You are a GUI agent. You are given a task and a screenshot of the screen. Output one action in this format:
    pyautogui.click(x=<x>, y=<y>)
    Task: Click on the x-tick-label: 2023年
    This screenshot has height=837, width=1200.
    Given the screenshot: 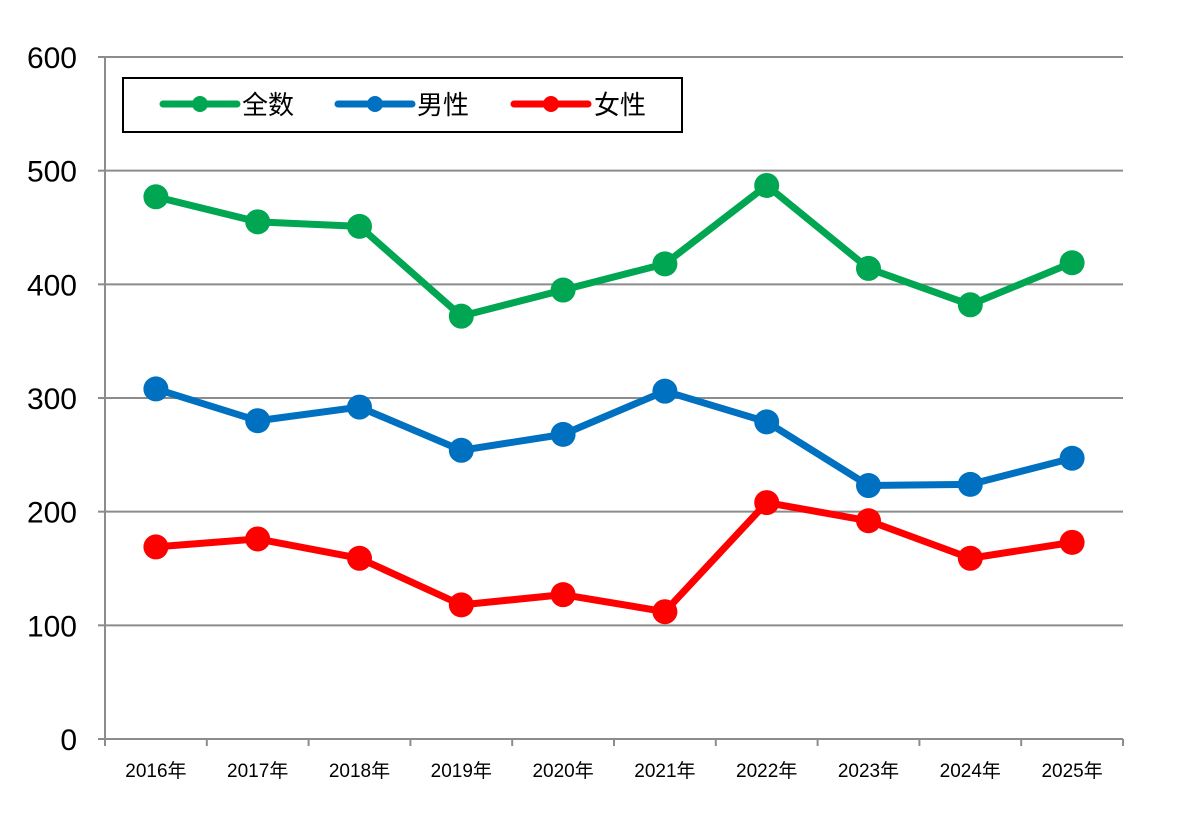 What is the action you would take?
    pyautogui.click(x=868, y=771)
    